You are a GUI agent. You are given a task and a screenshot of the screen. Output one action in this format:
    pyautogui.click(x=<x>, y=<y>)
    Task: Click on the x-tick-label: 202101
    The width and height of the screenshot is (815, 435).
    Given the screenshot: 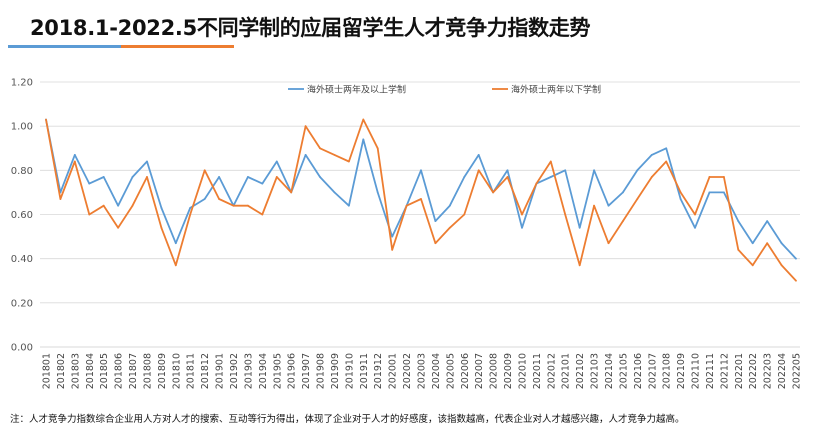 What is the action you would take?
    pyautogui.click(x=566, y=371)
    